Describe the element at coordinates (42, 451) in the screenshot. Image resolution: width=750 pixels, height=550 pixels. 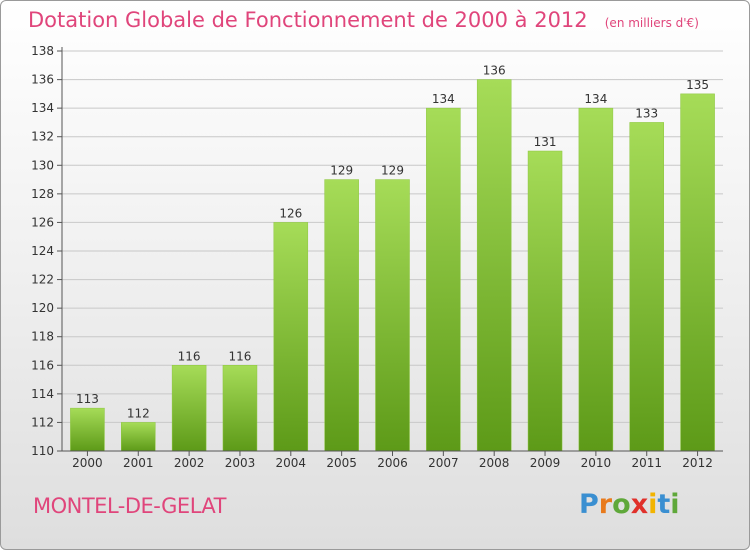
I see `y-tick-label: 110` at that location.